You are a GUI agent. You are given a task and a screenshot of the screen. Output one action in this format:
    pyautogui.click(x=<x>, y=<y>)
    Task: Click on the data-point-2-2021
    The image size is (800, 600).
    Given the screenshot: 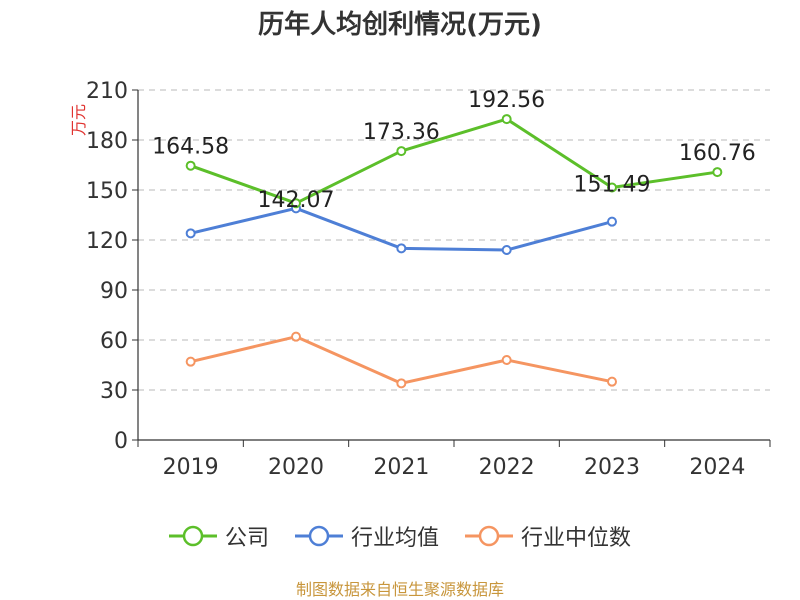 What is the action you would take?
    pyautogui.click(x=401, y=383)
    